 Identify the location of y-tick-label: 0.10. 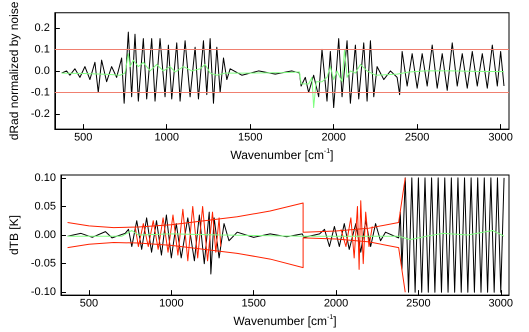
(45, 178).